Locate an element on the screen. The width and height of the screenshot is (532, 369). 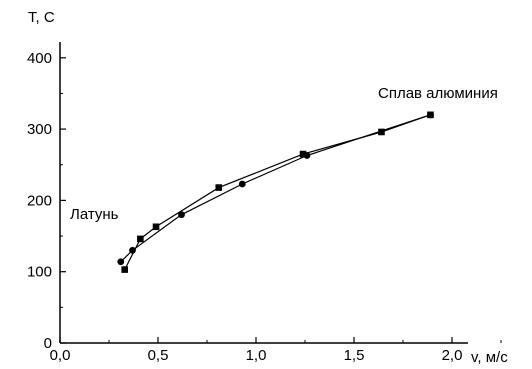
y-axis-title: T, C is located at coordinates (41, 17).